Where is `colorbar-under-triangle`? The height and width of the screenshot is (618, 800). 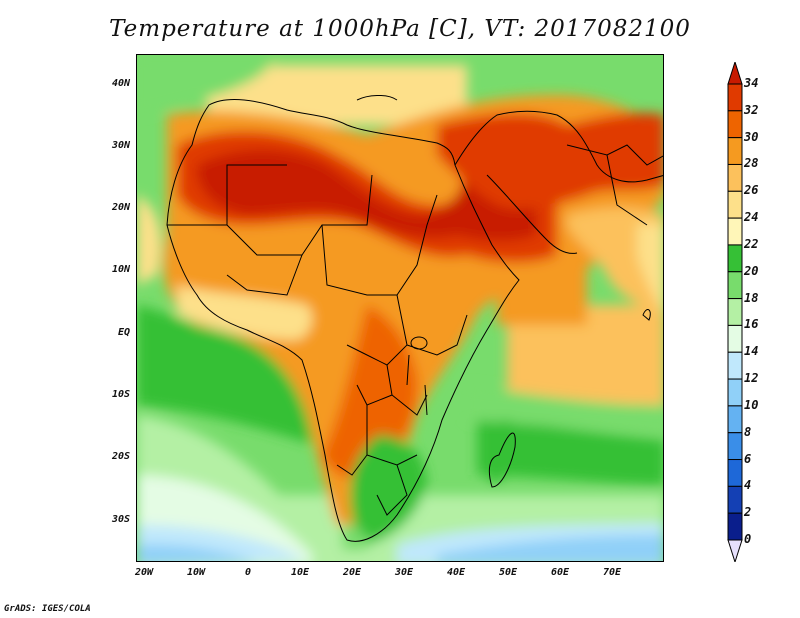
colorbar-under-triangle is located at coordinates (735, 550).